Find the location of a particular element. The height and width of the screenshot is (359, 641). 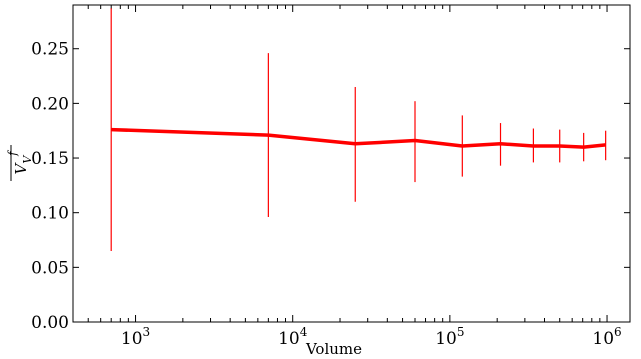

y-tick-label: 0.00 is located at coordinates (50, 323).